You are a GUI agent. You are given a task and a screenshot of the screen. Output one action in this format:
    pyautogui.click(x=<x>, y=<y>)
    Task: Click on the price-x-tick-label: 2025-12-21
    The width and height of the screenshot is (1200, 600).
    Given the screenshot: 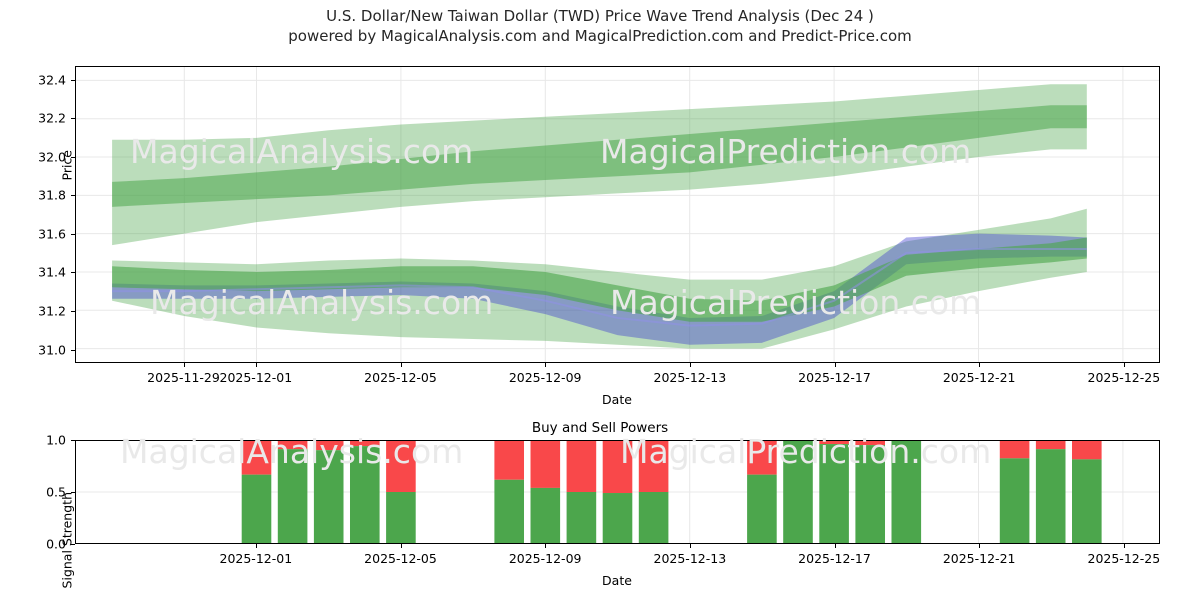 What is the action you would take?
    pyautogui.click(x=979, y=377)
    